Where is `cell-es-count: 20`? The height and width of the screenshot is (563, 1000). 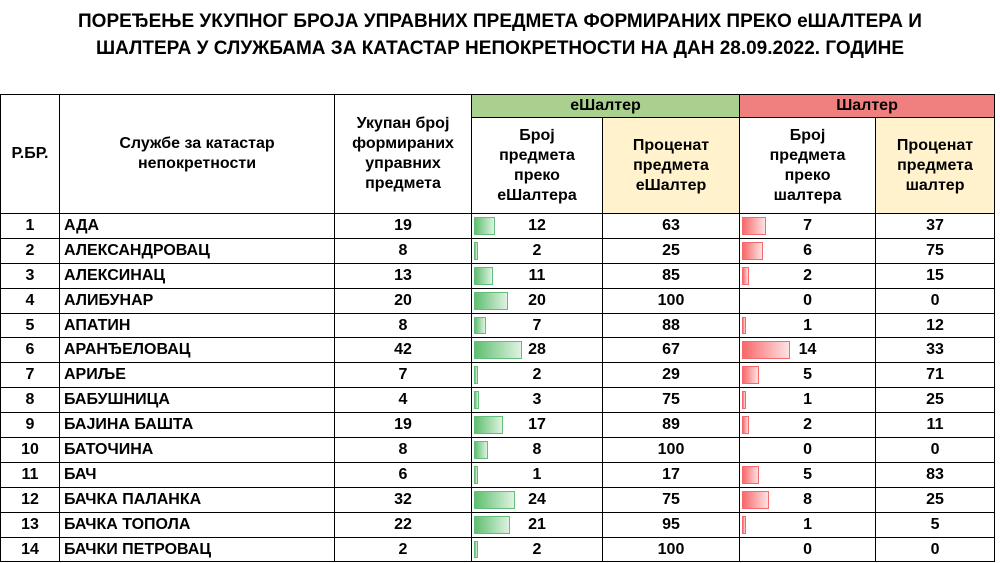
cell-es-count: 20 is located at coordinates (537, 300).